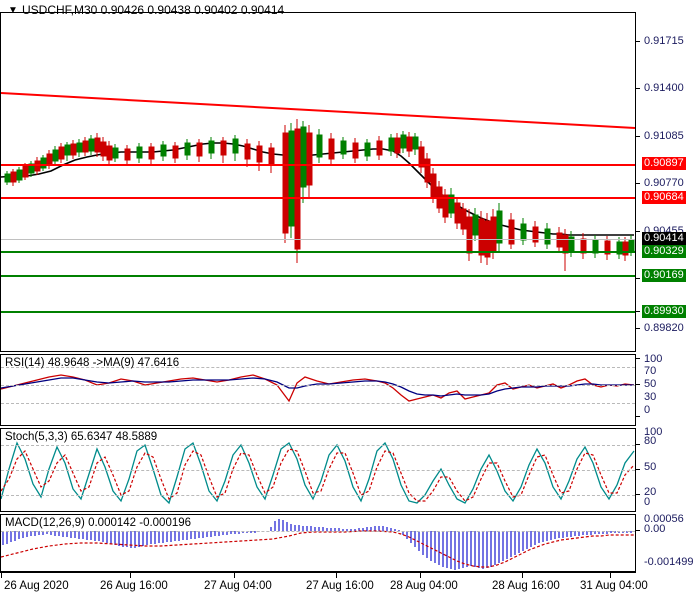 This screenshot has width=700, height=600. Describe the element at coordinates (36, 586) in the screenshot. I see `time-label-0: 26 Aug 2020` at that location.